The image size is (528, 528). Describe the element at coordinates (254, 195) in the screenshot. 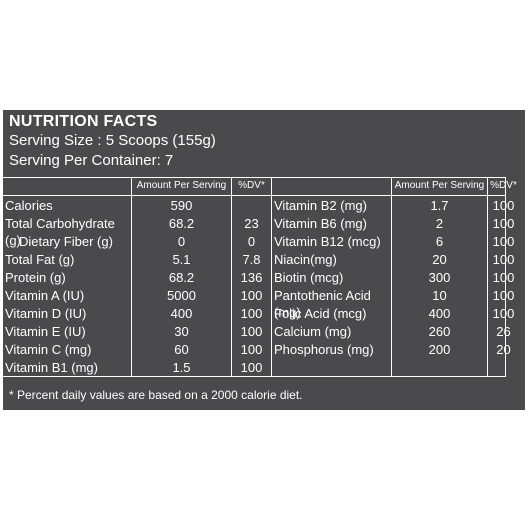

I see `header-bottom-border` at that location.